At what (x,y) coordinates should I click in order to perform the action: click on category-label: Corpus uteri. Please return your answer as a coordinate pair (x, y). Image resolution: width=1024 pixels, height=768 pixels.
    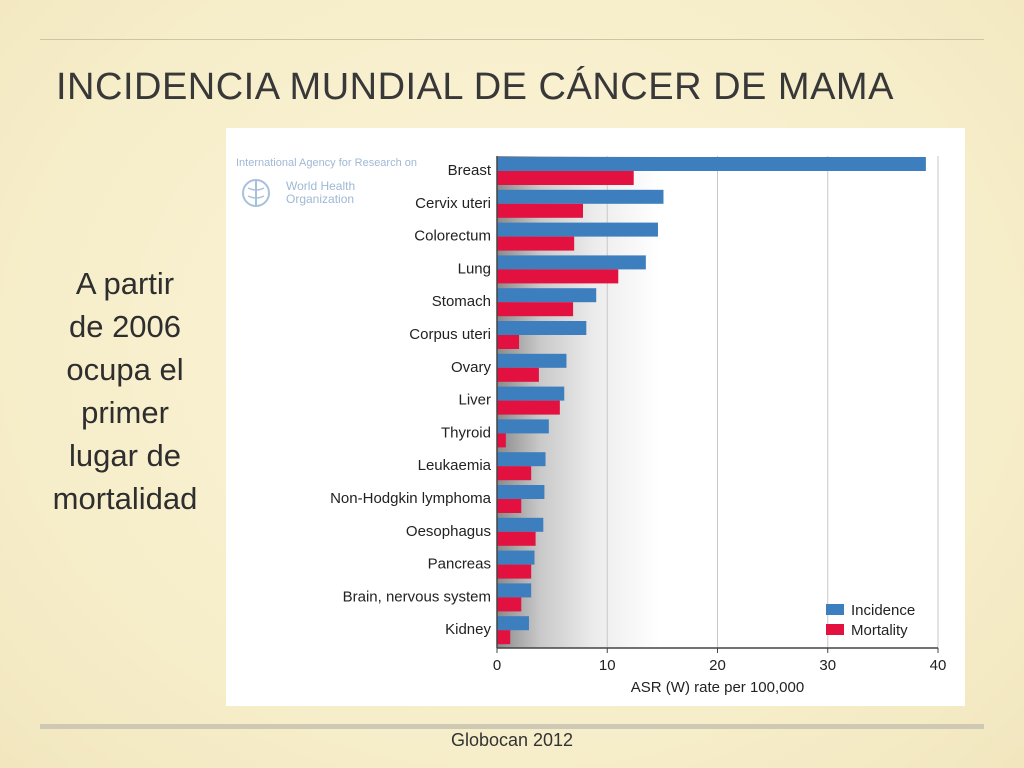
    Looking at the image, I should click on (450, 334).